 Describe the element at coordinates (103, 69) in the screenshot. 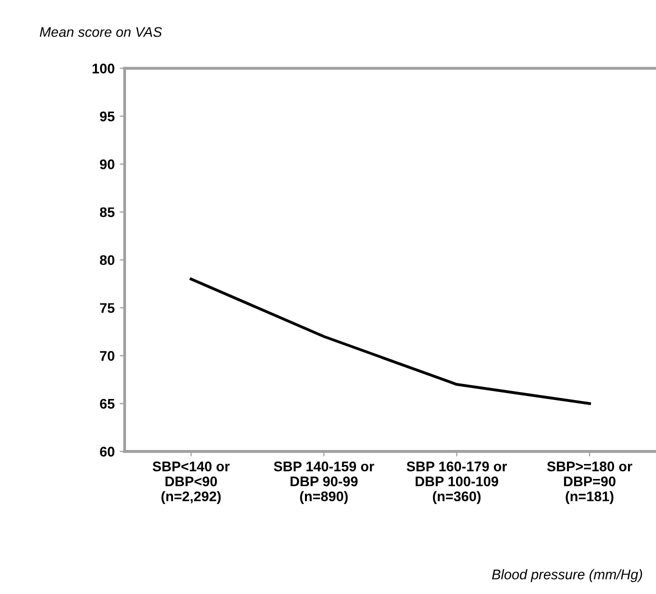

I see `y-tick-label: 100` at that location.